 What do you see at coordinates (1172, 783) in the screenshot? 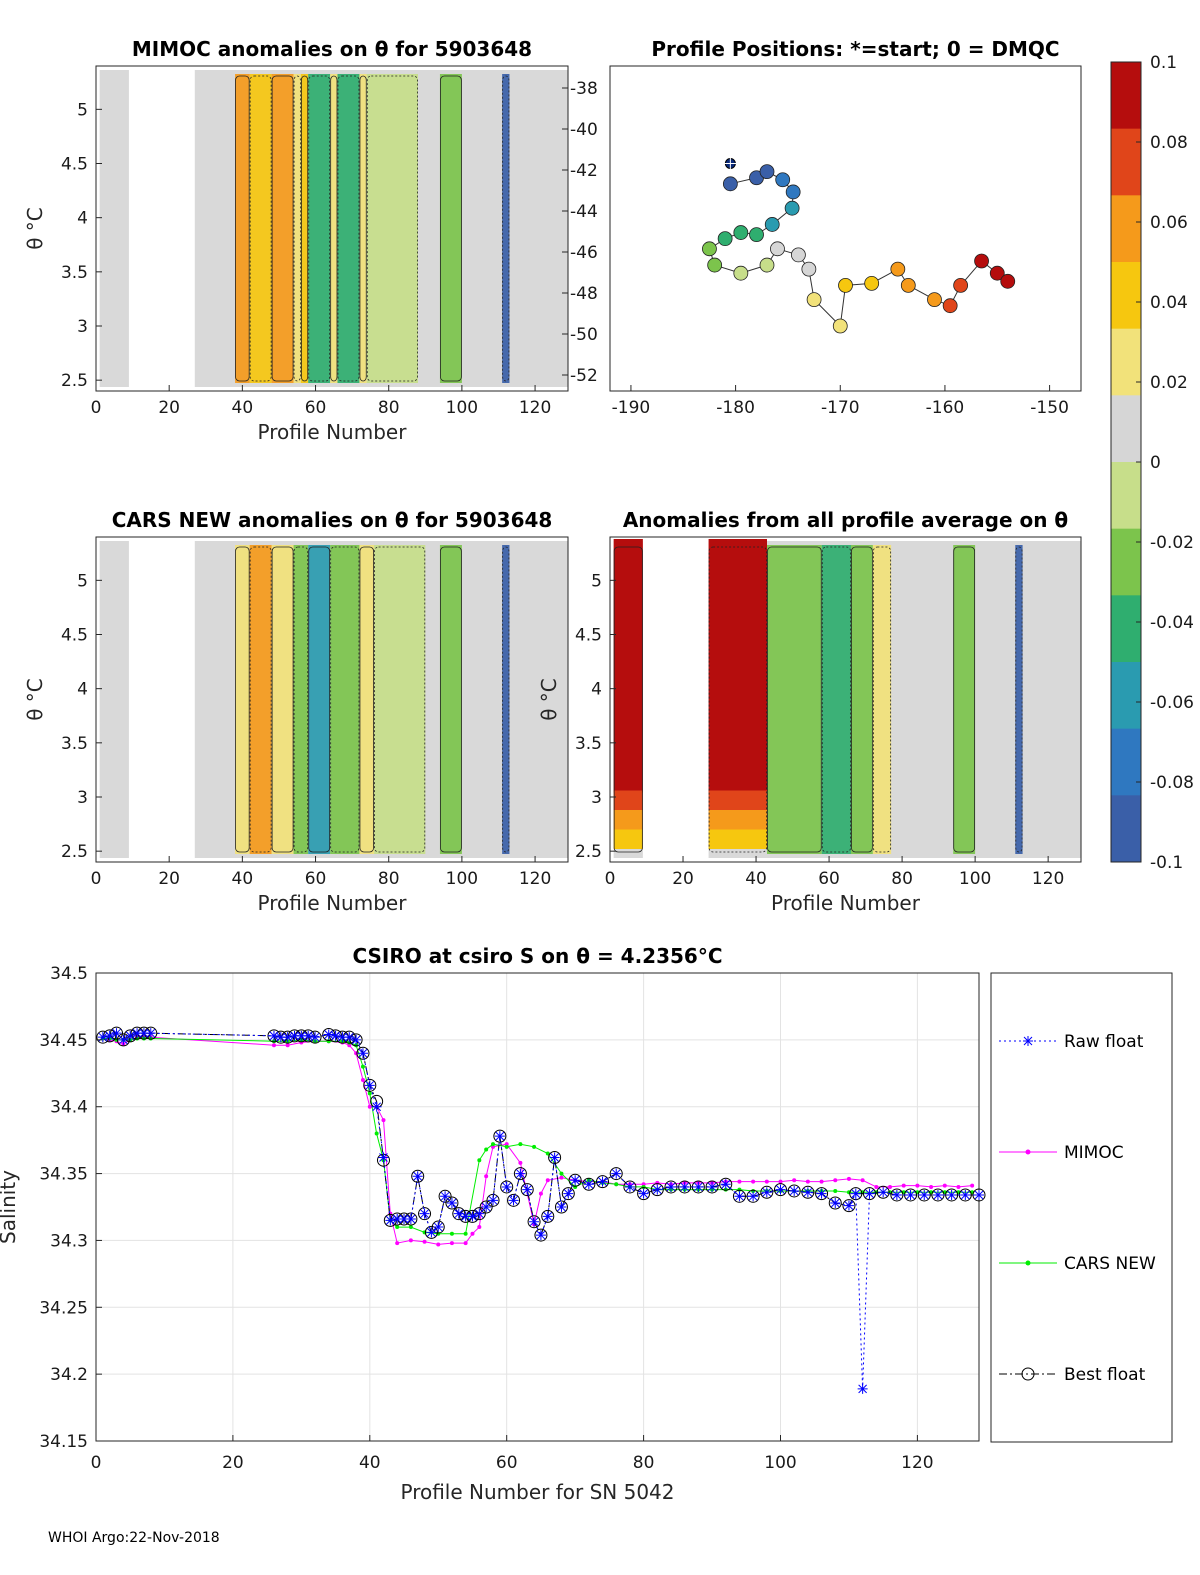
I see `colorbar-tick-label: -0.08` at bounding box center [1172, 783].